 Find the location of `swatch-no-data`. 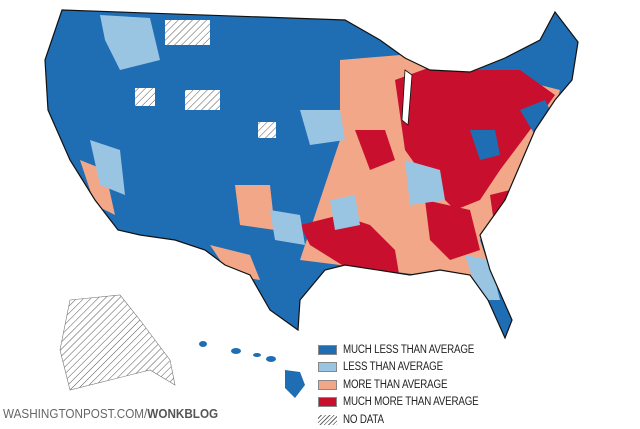

swatch-no-data is located at coordinates (327, 419).